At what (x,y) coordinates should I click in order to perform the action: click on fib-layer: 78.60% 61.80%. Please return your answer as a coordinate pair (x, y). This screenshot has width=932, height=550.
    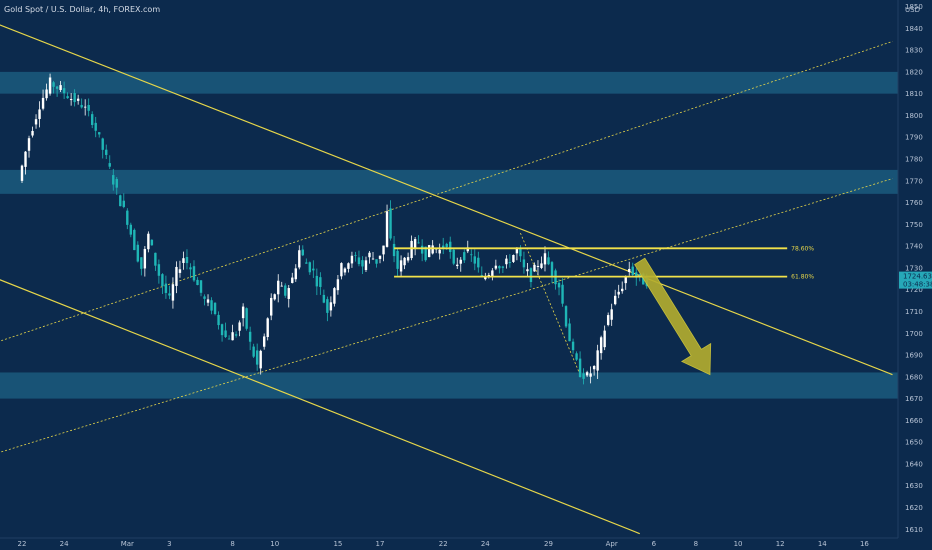
    Looking at the image, I should click on (604, 263).